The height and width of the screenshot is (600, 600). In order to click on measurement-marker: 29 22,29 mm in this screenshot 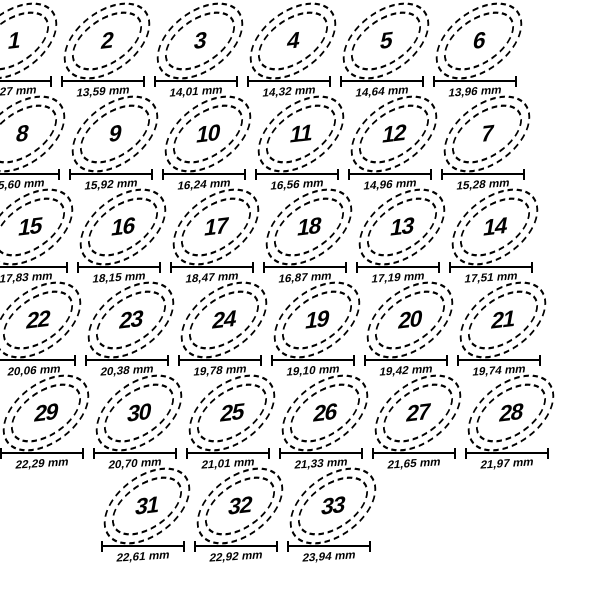, I will do `click(52, 418)`.